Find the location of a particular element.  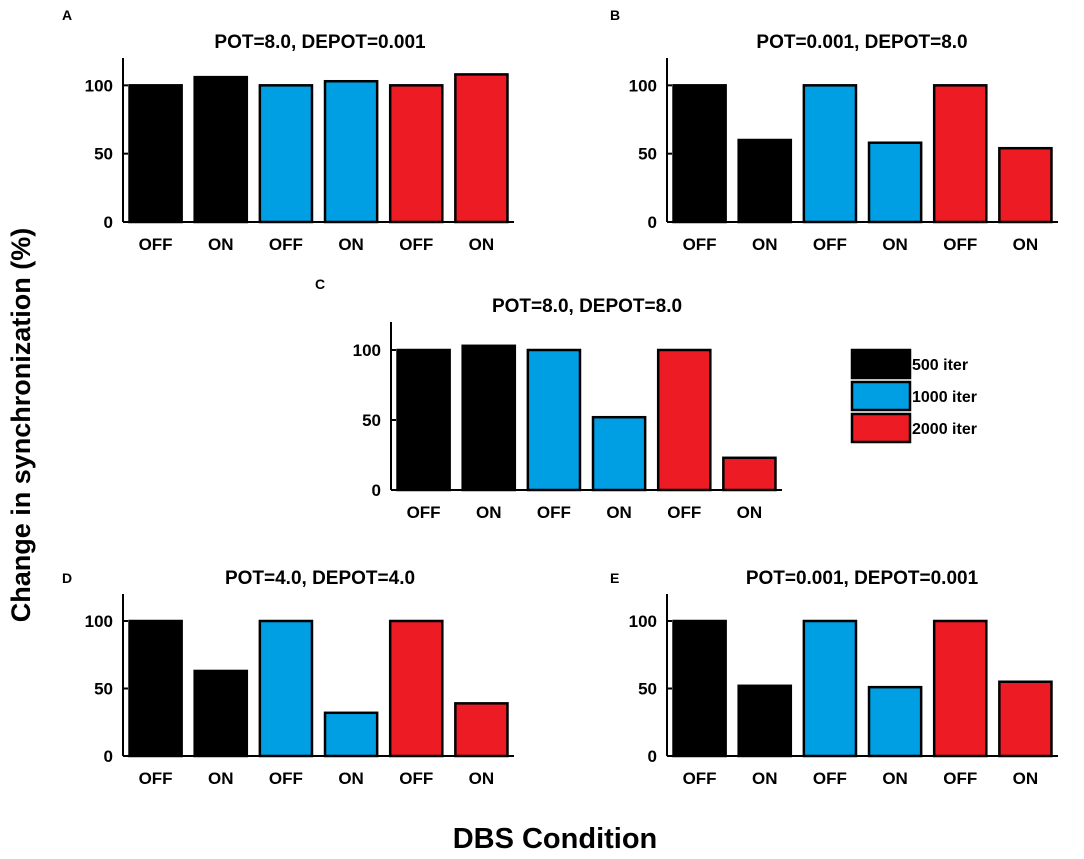

panel-d: D POT=4.0, DEPOT=4.0 OFF ON OFF ON OFF ON 0 50 100 is located at coordinates (288, 678).